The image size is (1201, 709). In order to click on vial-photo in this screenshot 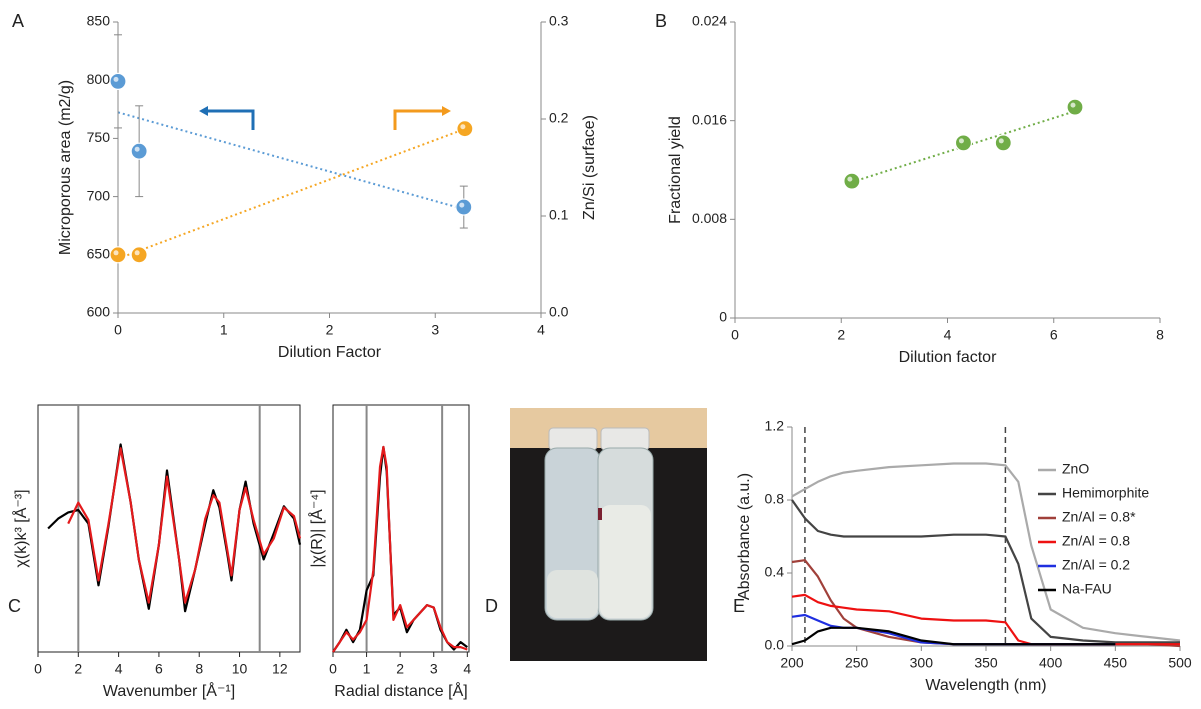, I will do `click(608, 534)`.